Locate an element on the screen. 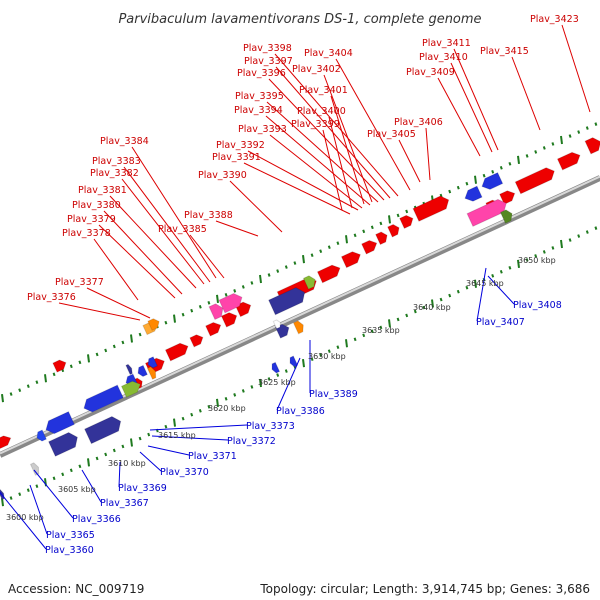 Image resolution: width=600 pixels, height=600 pixels. gene-label: Plav_3404 is located at coordinates (328, 53).